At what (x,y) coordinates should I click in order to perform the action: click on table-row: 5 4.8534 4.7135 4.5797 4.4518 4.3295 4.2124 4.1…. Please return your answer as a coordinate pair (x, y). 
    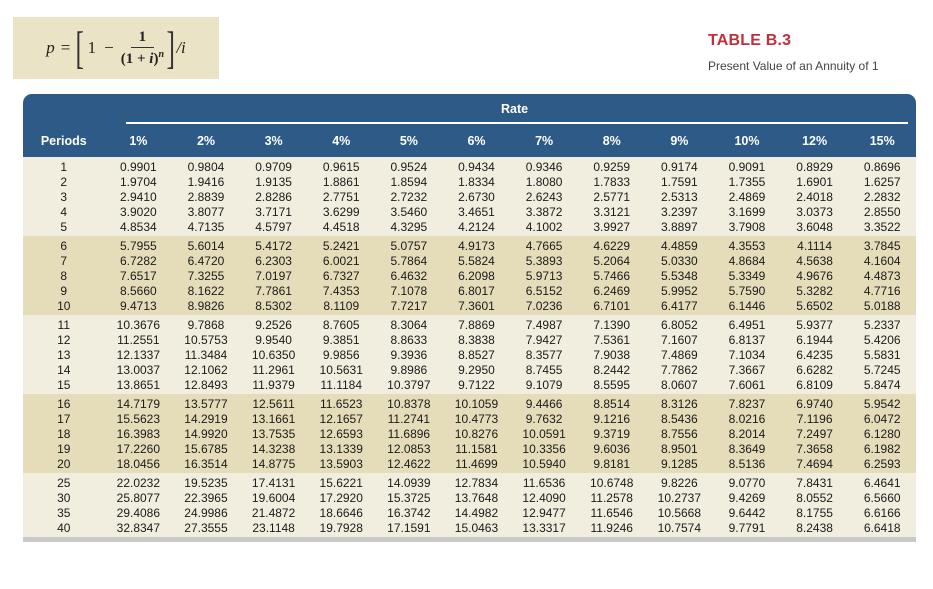
    Looking at the image, I should click on (469, 226).